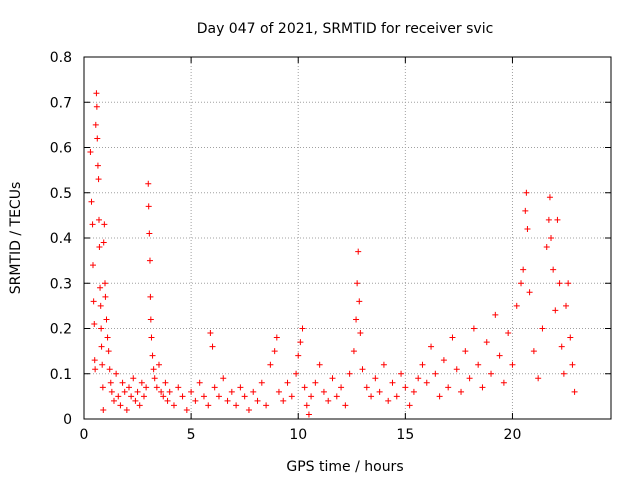  What do you see at coordinates (61, 103) in the screenshot?
I see `y-tick-label: 0.7` at bounding box center [61, 103].